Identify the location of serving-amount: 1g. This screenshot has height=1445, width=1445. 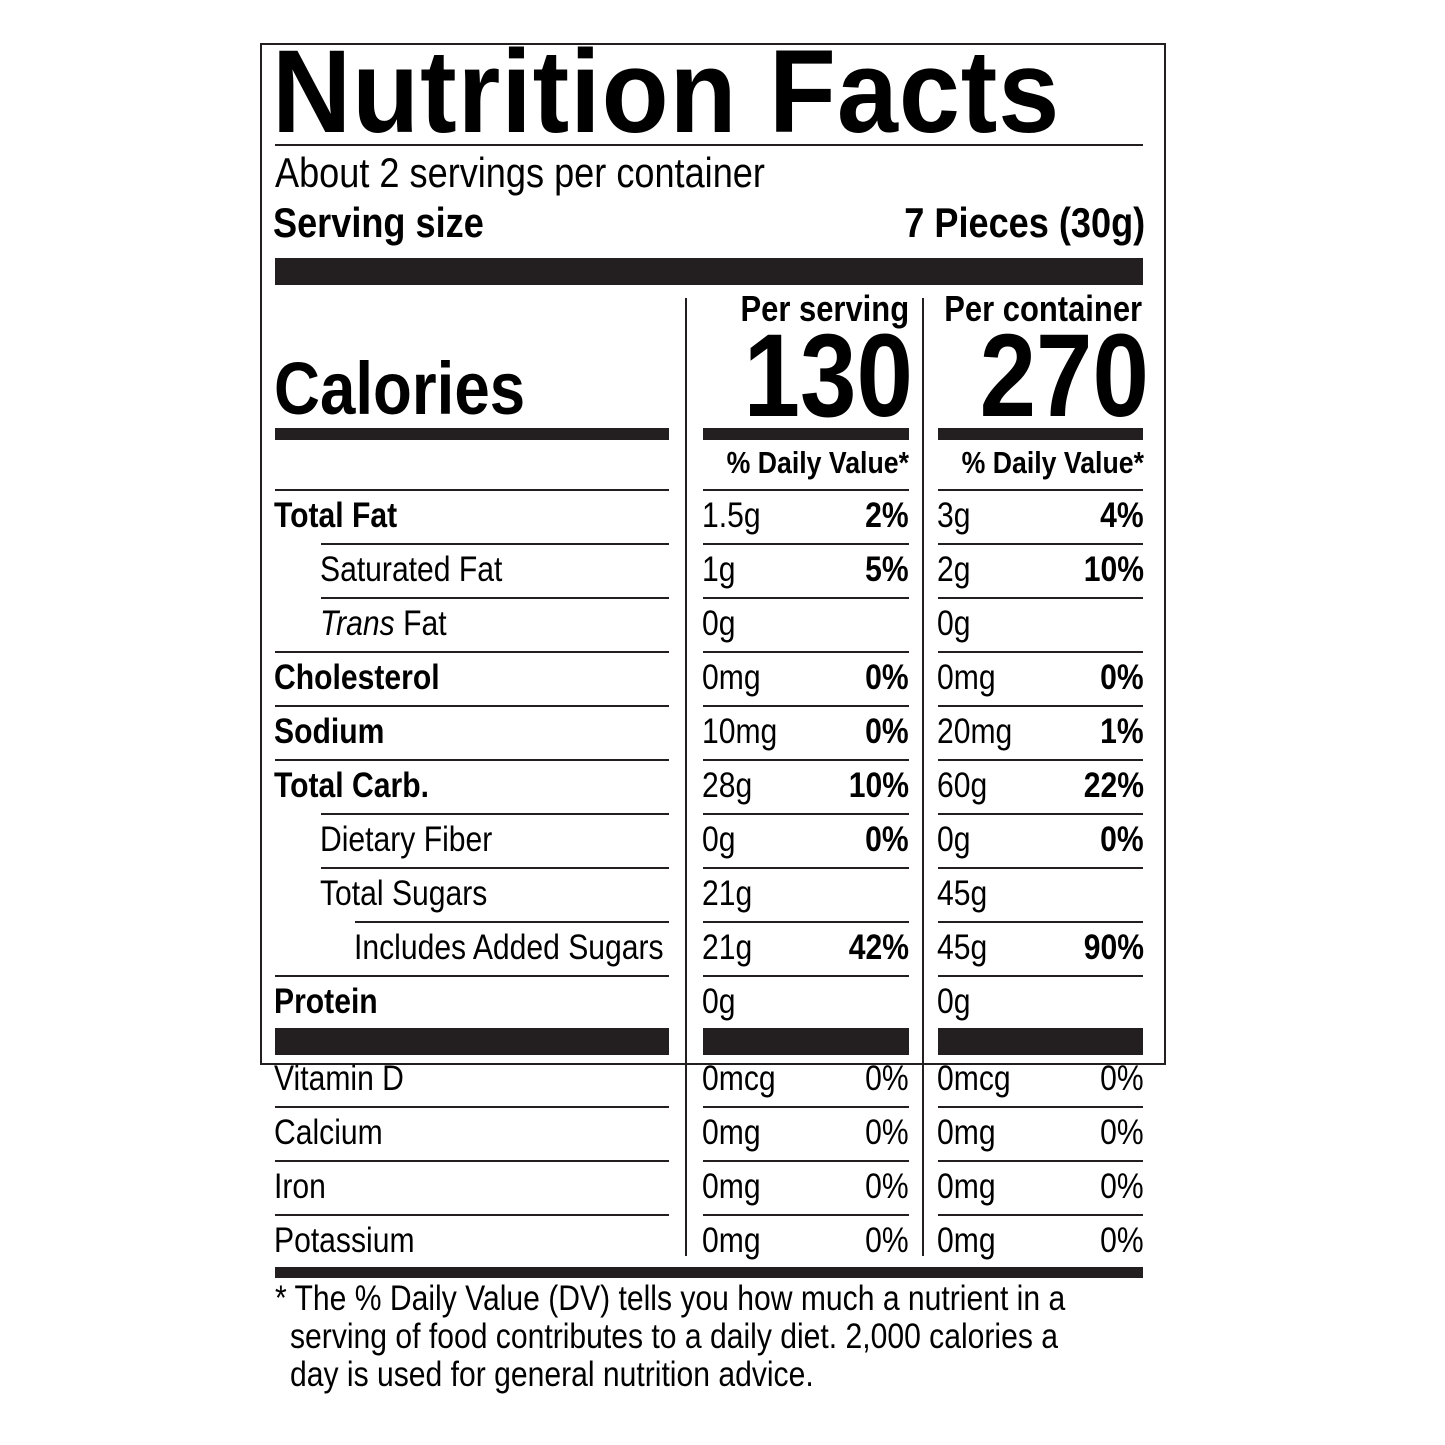
(721, 571).